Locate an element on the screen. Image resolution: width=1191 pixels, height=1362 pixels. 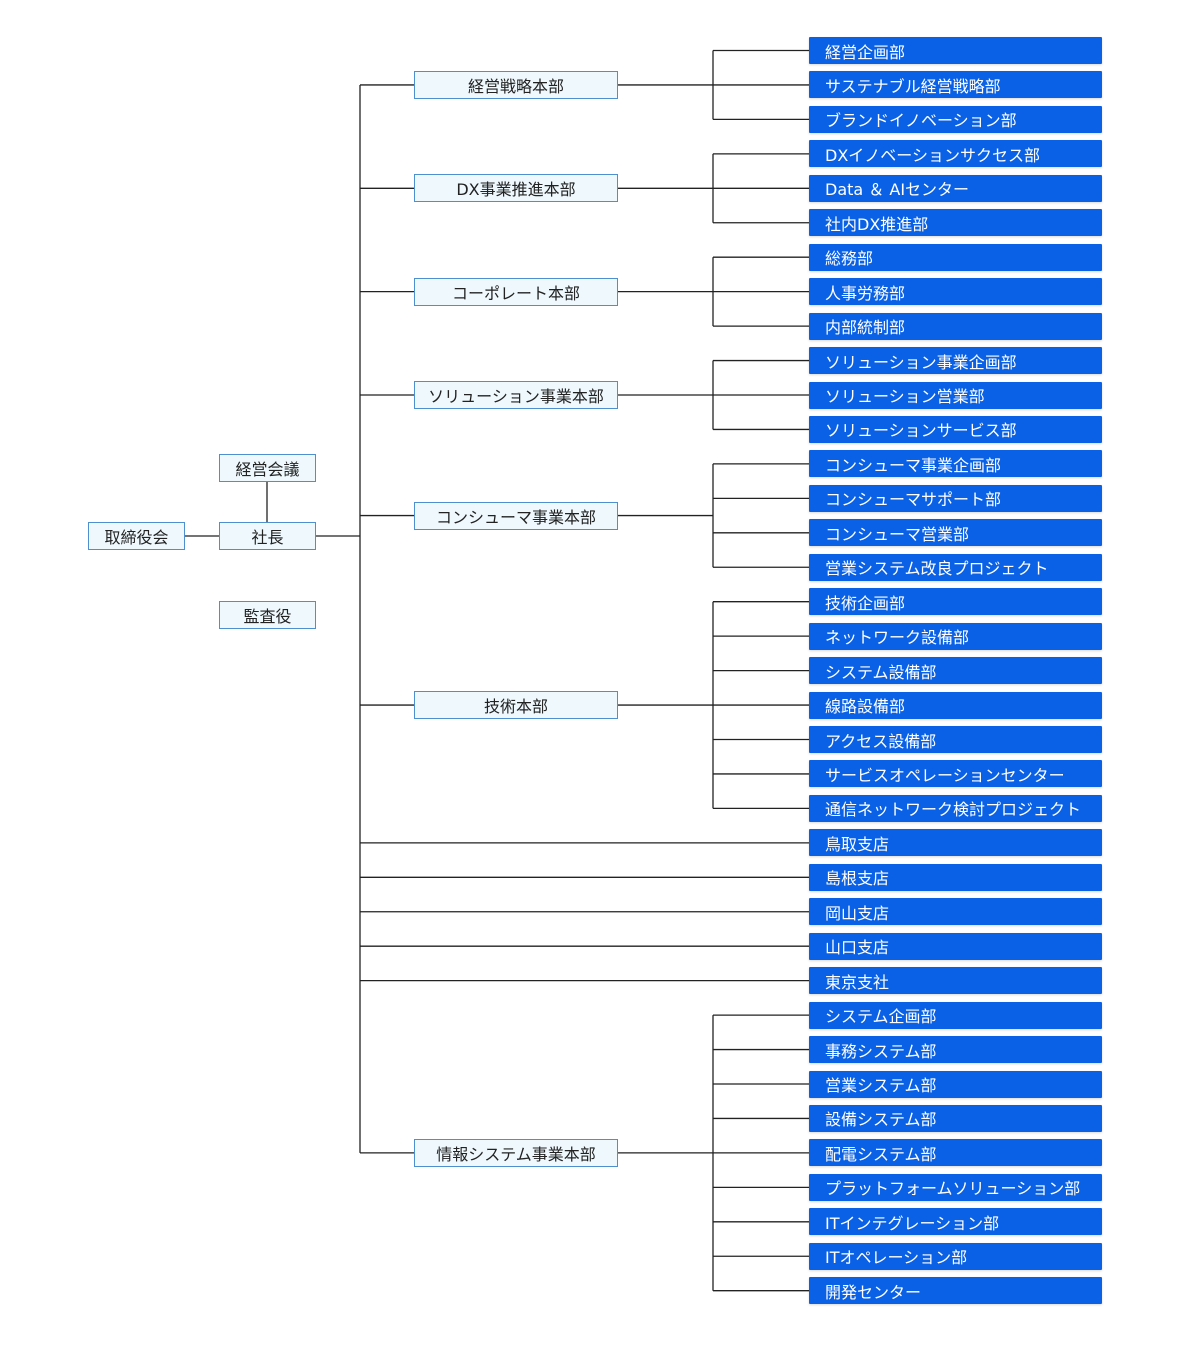
department-box: 事務システム部 is located at coordinates (955, 1050).